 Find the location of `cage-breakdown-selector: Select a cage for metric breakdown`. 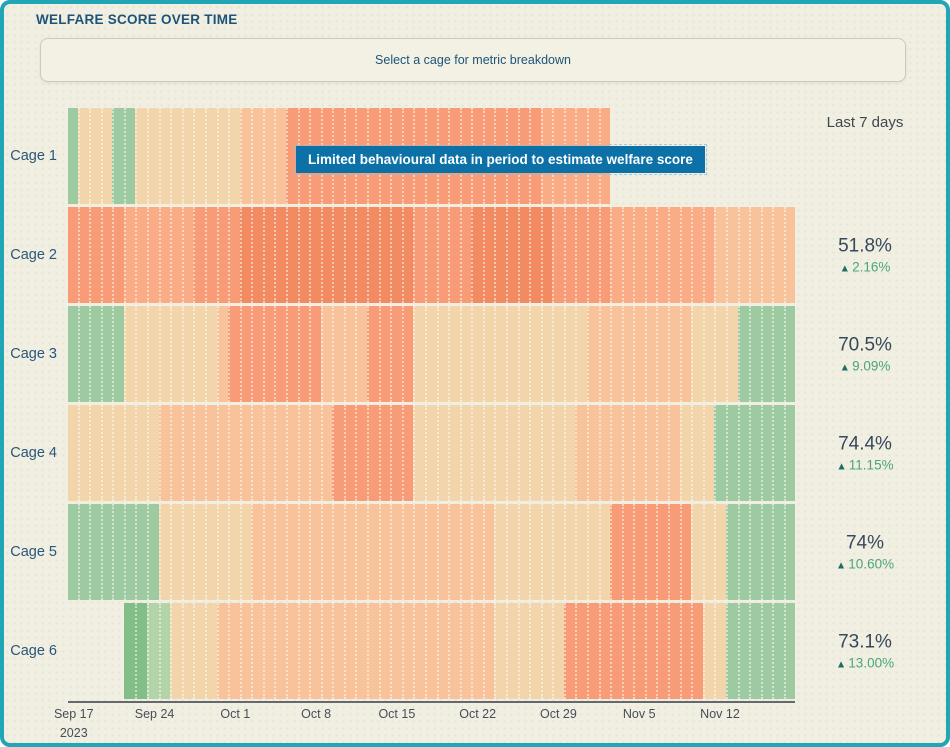

cage-breakdown-selector: Select a cage for metric breakdown is located at coordinates (473, 60).